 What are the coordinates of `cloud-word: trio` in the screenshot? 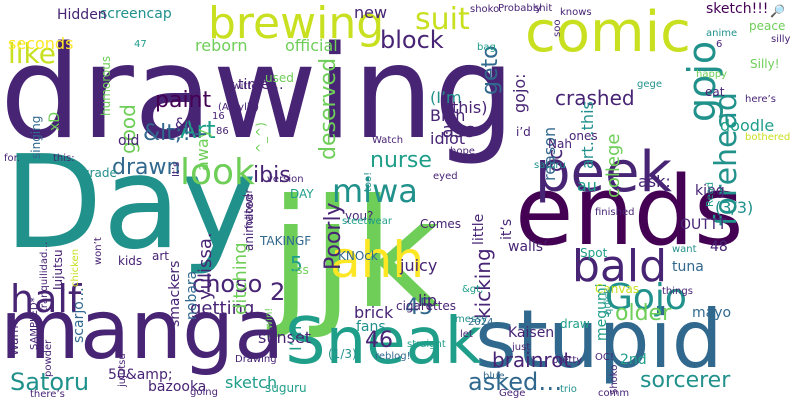 It's located at (568, 389).